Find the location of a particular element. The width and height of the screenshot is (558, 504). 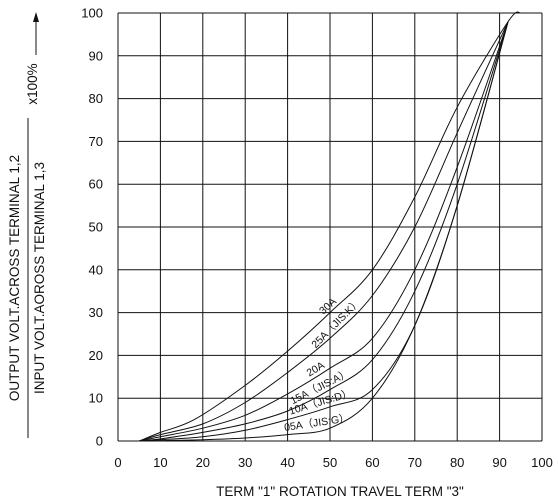

y-tick-label: 30 is located at coordinates (96, 312).